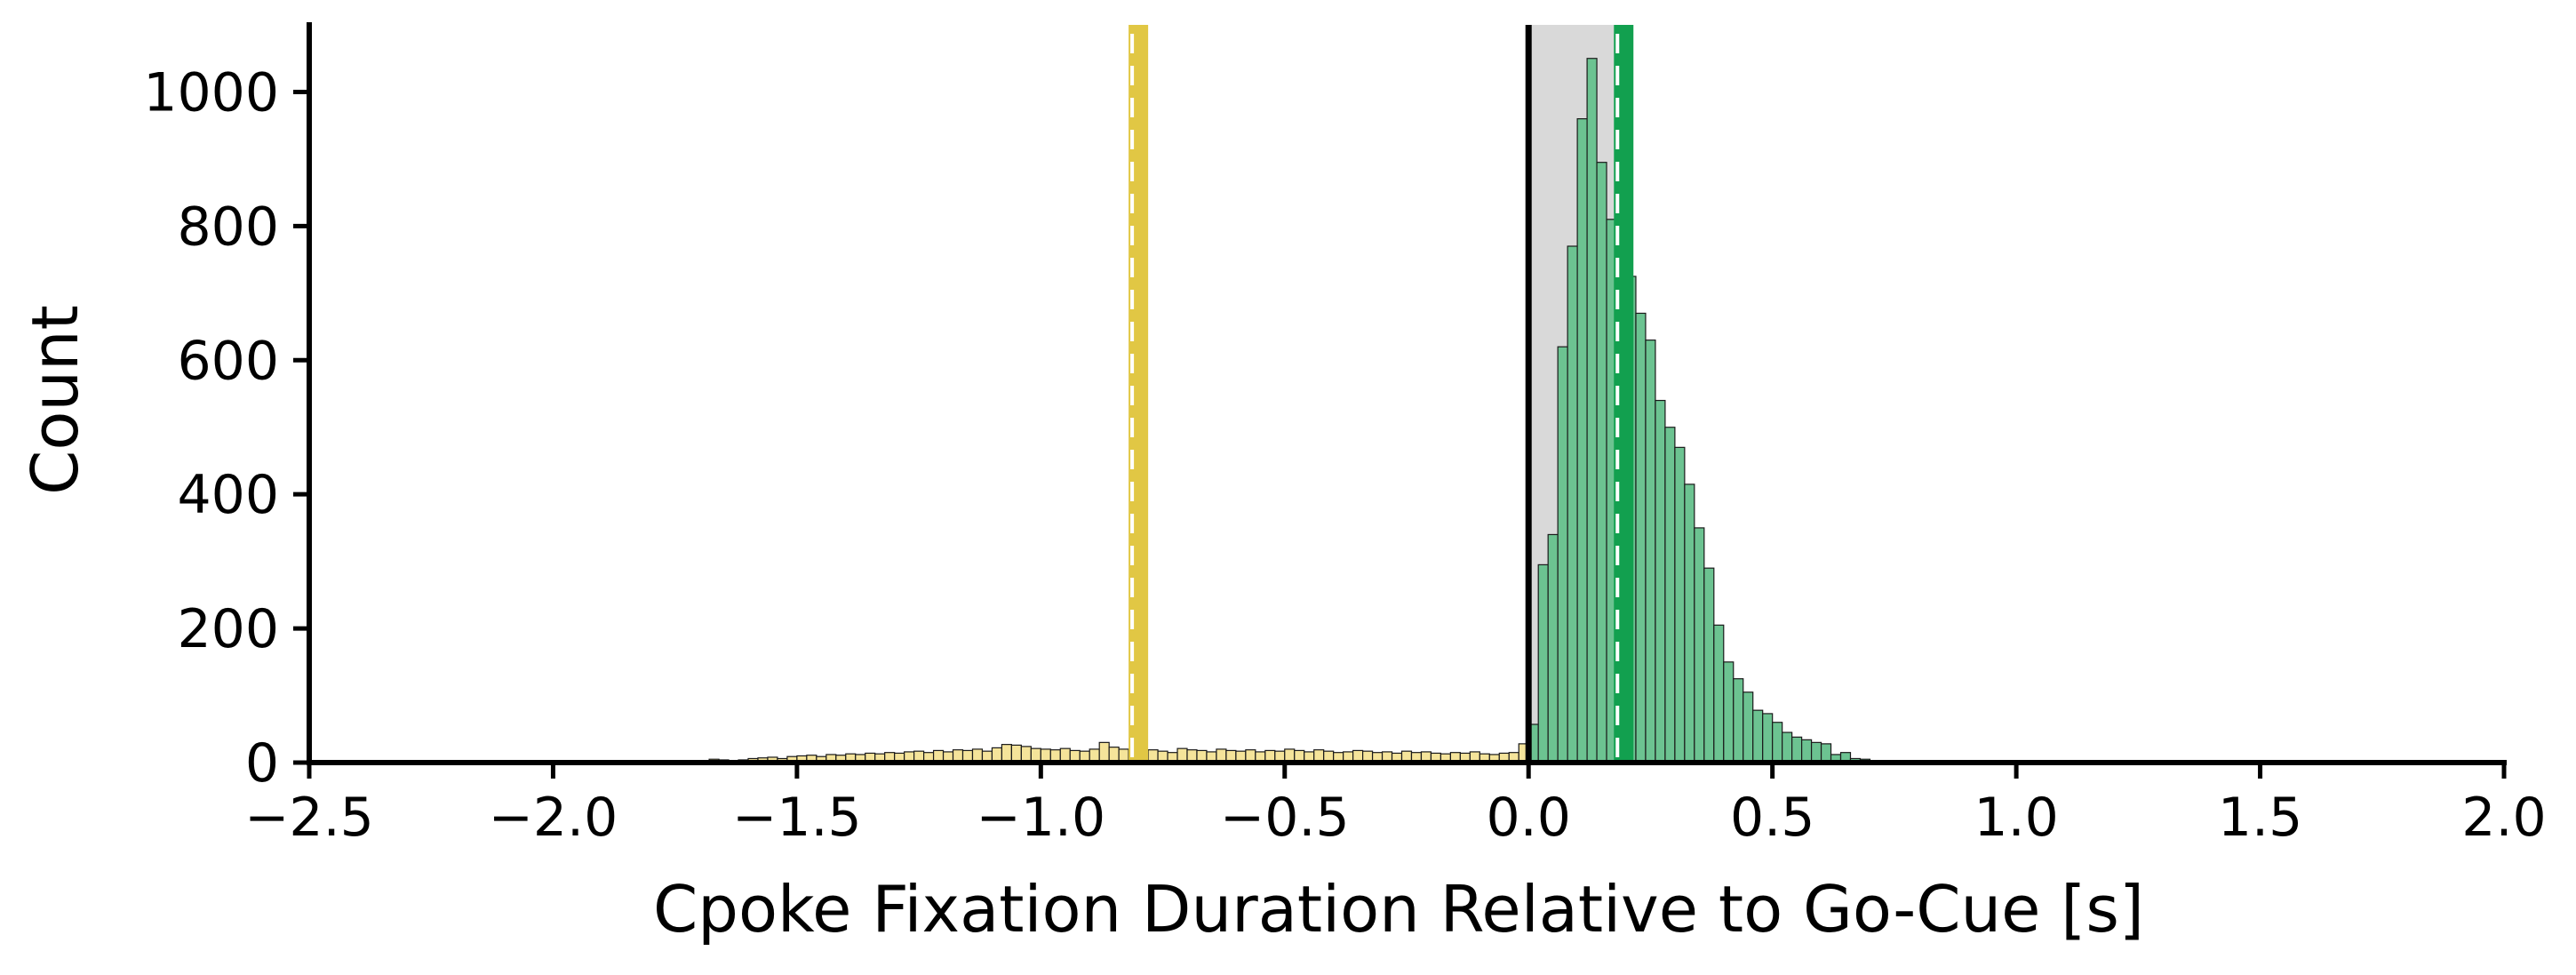  Describe the element at coordinates (1040, 818) in the screenshot. I see `x-tick-label: −1.0` at that location.